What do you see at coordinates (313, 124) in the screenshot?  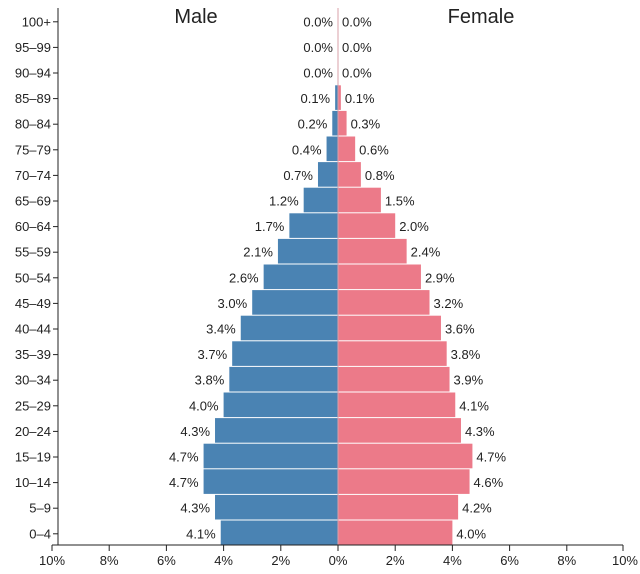 I see `value-label-male-80-84: 0.2%` at bounding box center [313, 124].